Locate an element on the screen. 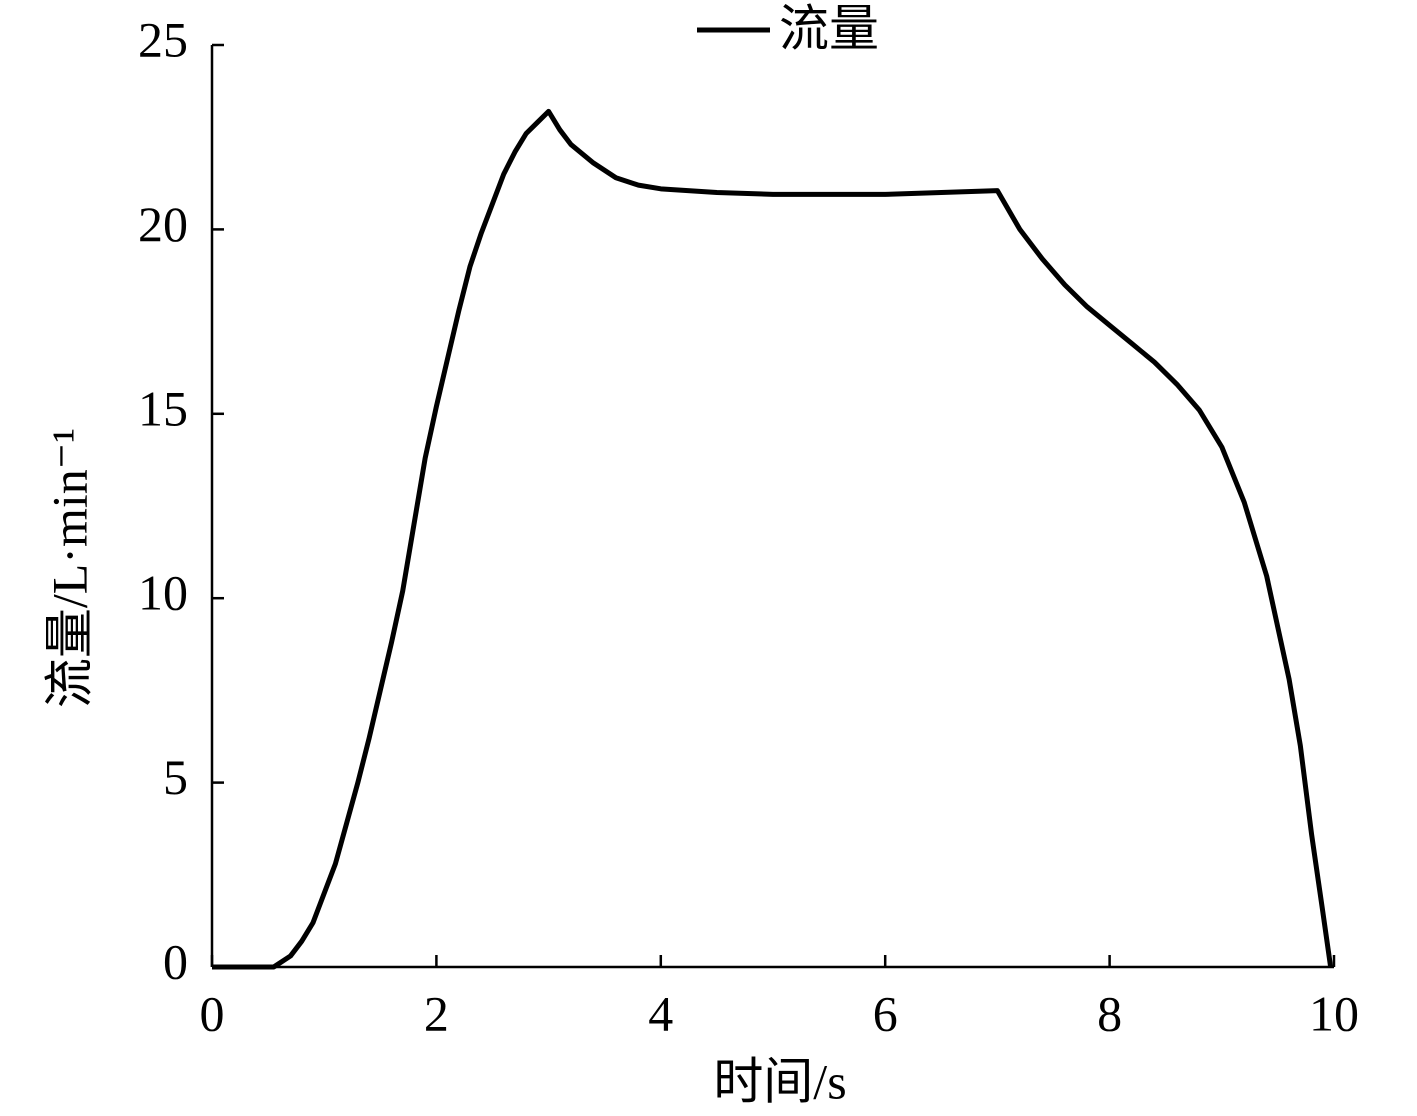  x-tick-label: 0 is located at coordinates (212, 1013).